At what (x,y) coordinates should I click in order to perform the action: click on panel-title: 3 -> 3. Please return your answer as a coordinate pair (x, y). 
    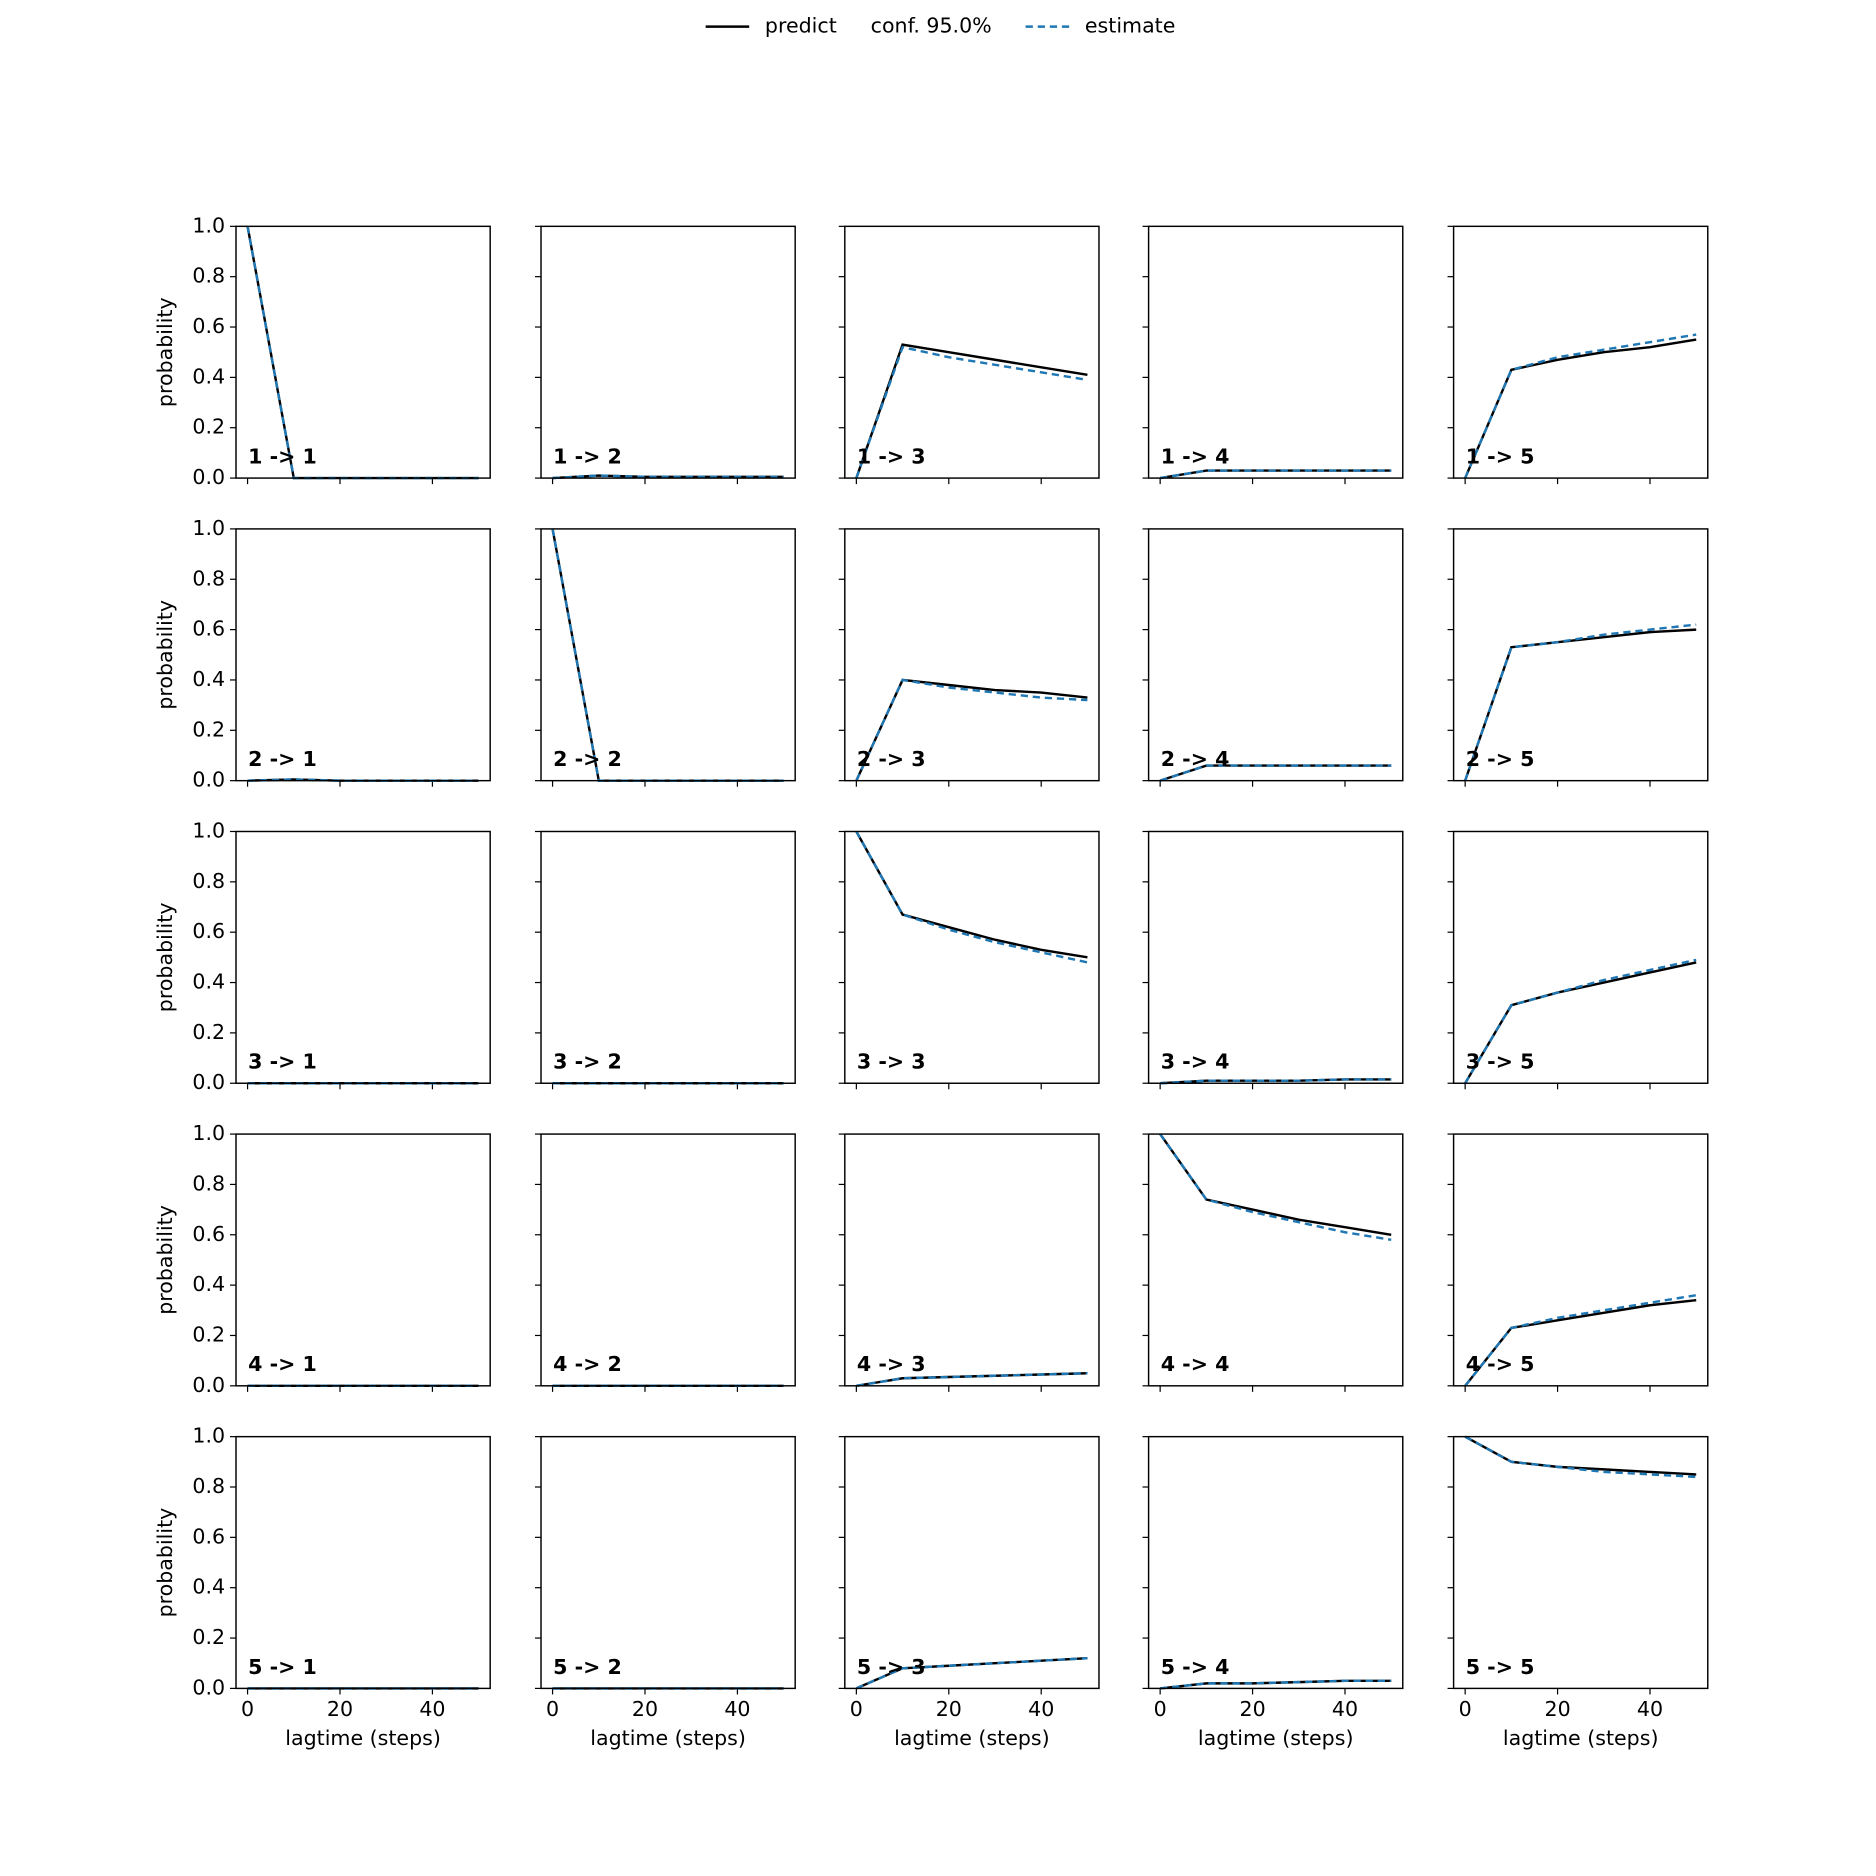
    Looking at the image, I should click on (891, 1062).